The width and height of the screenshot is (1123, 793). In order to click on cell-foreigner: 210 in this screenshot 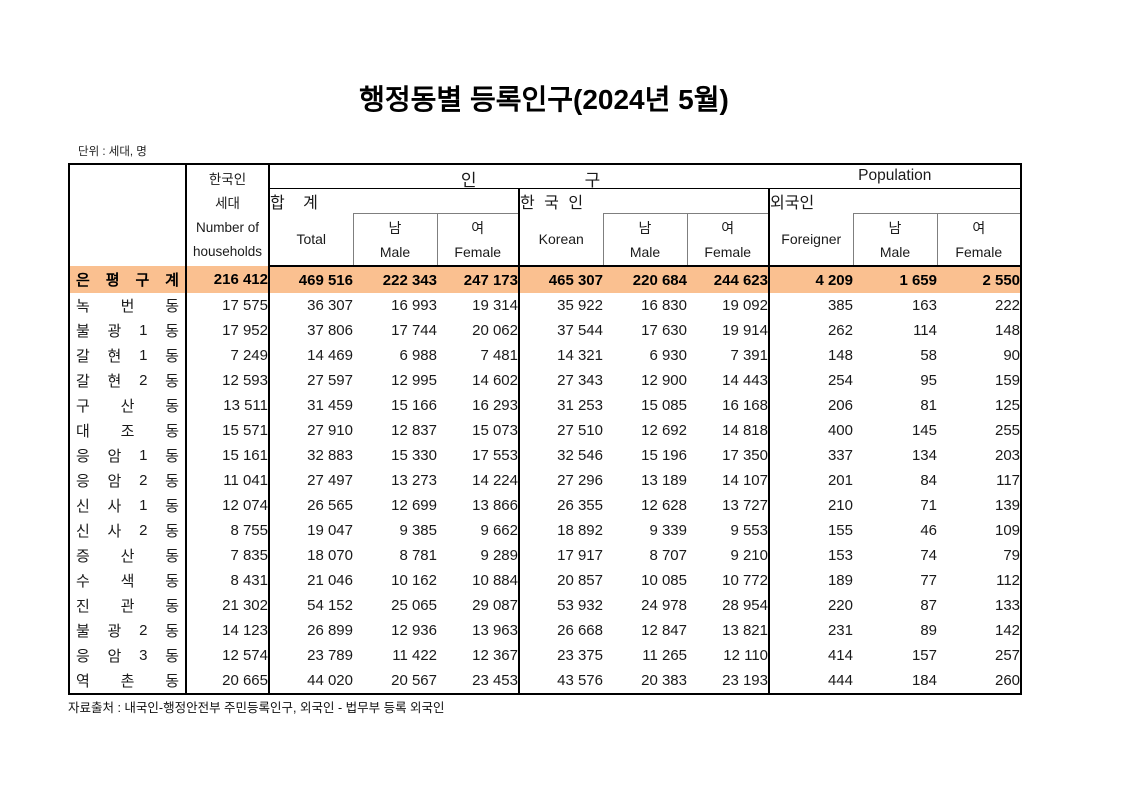, I will do `click(840, 505)`.